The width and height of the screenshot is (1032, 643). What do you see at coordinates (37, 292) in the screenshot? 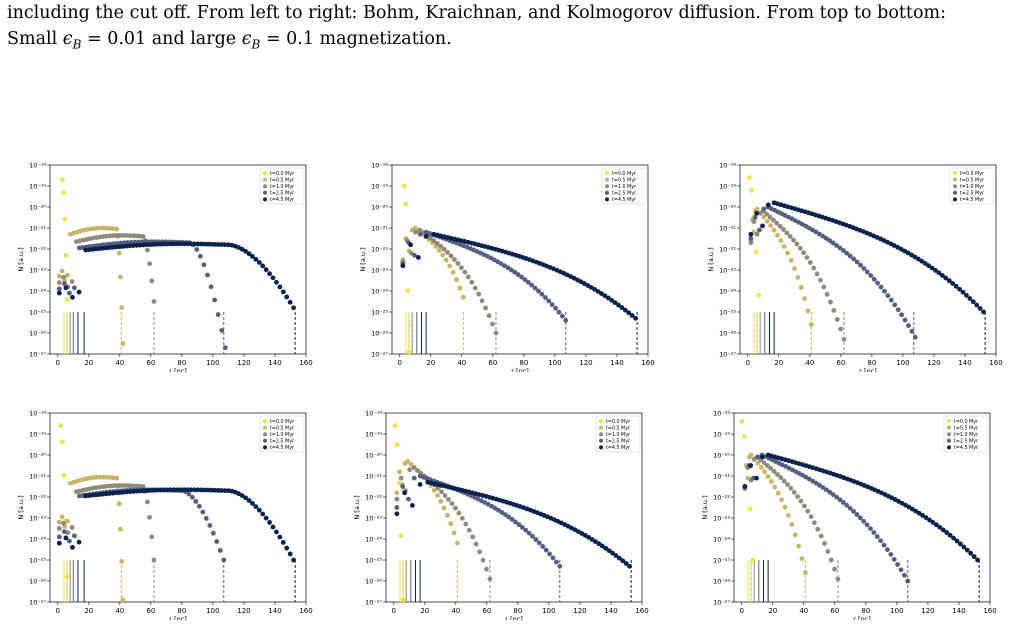
I see `y-tick-label: 10⁻²⁴` at bounding box center [37, 292].